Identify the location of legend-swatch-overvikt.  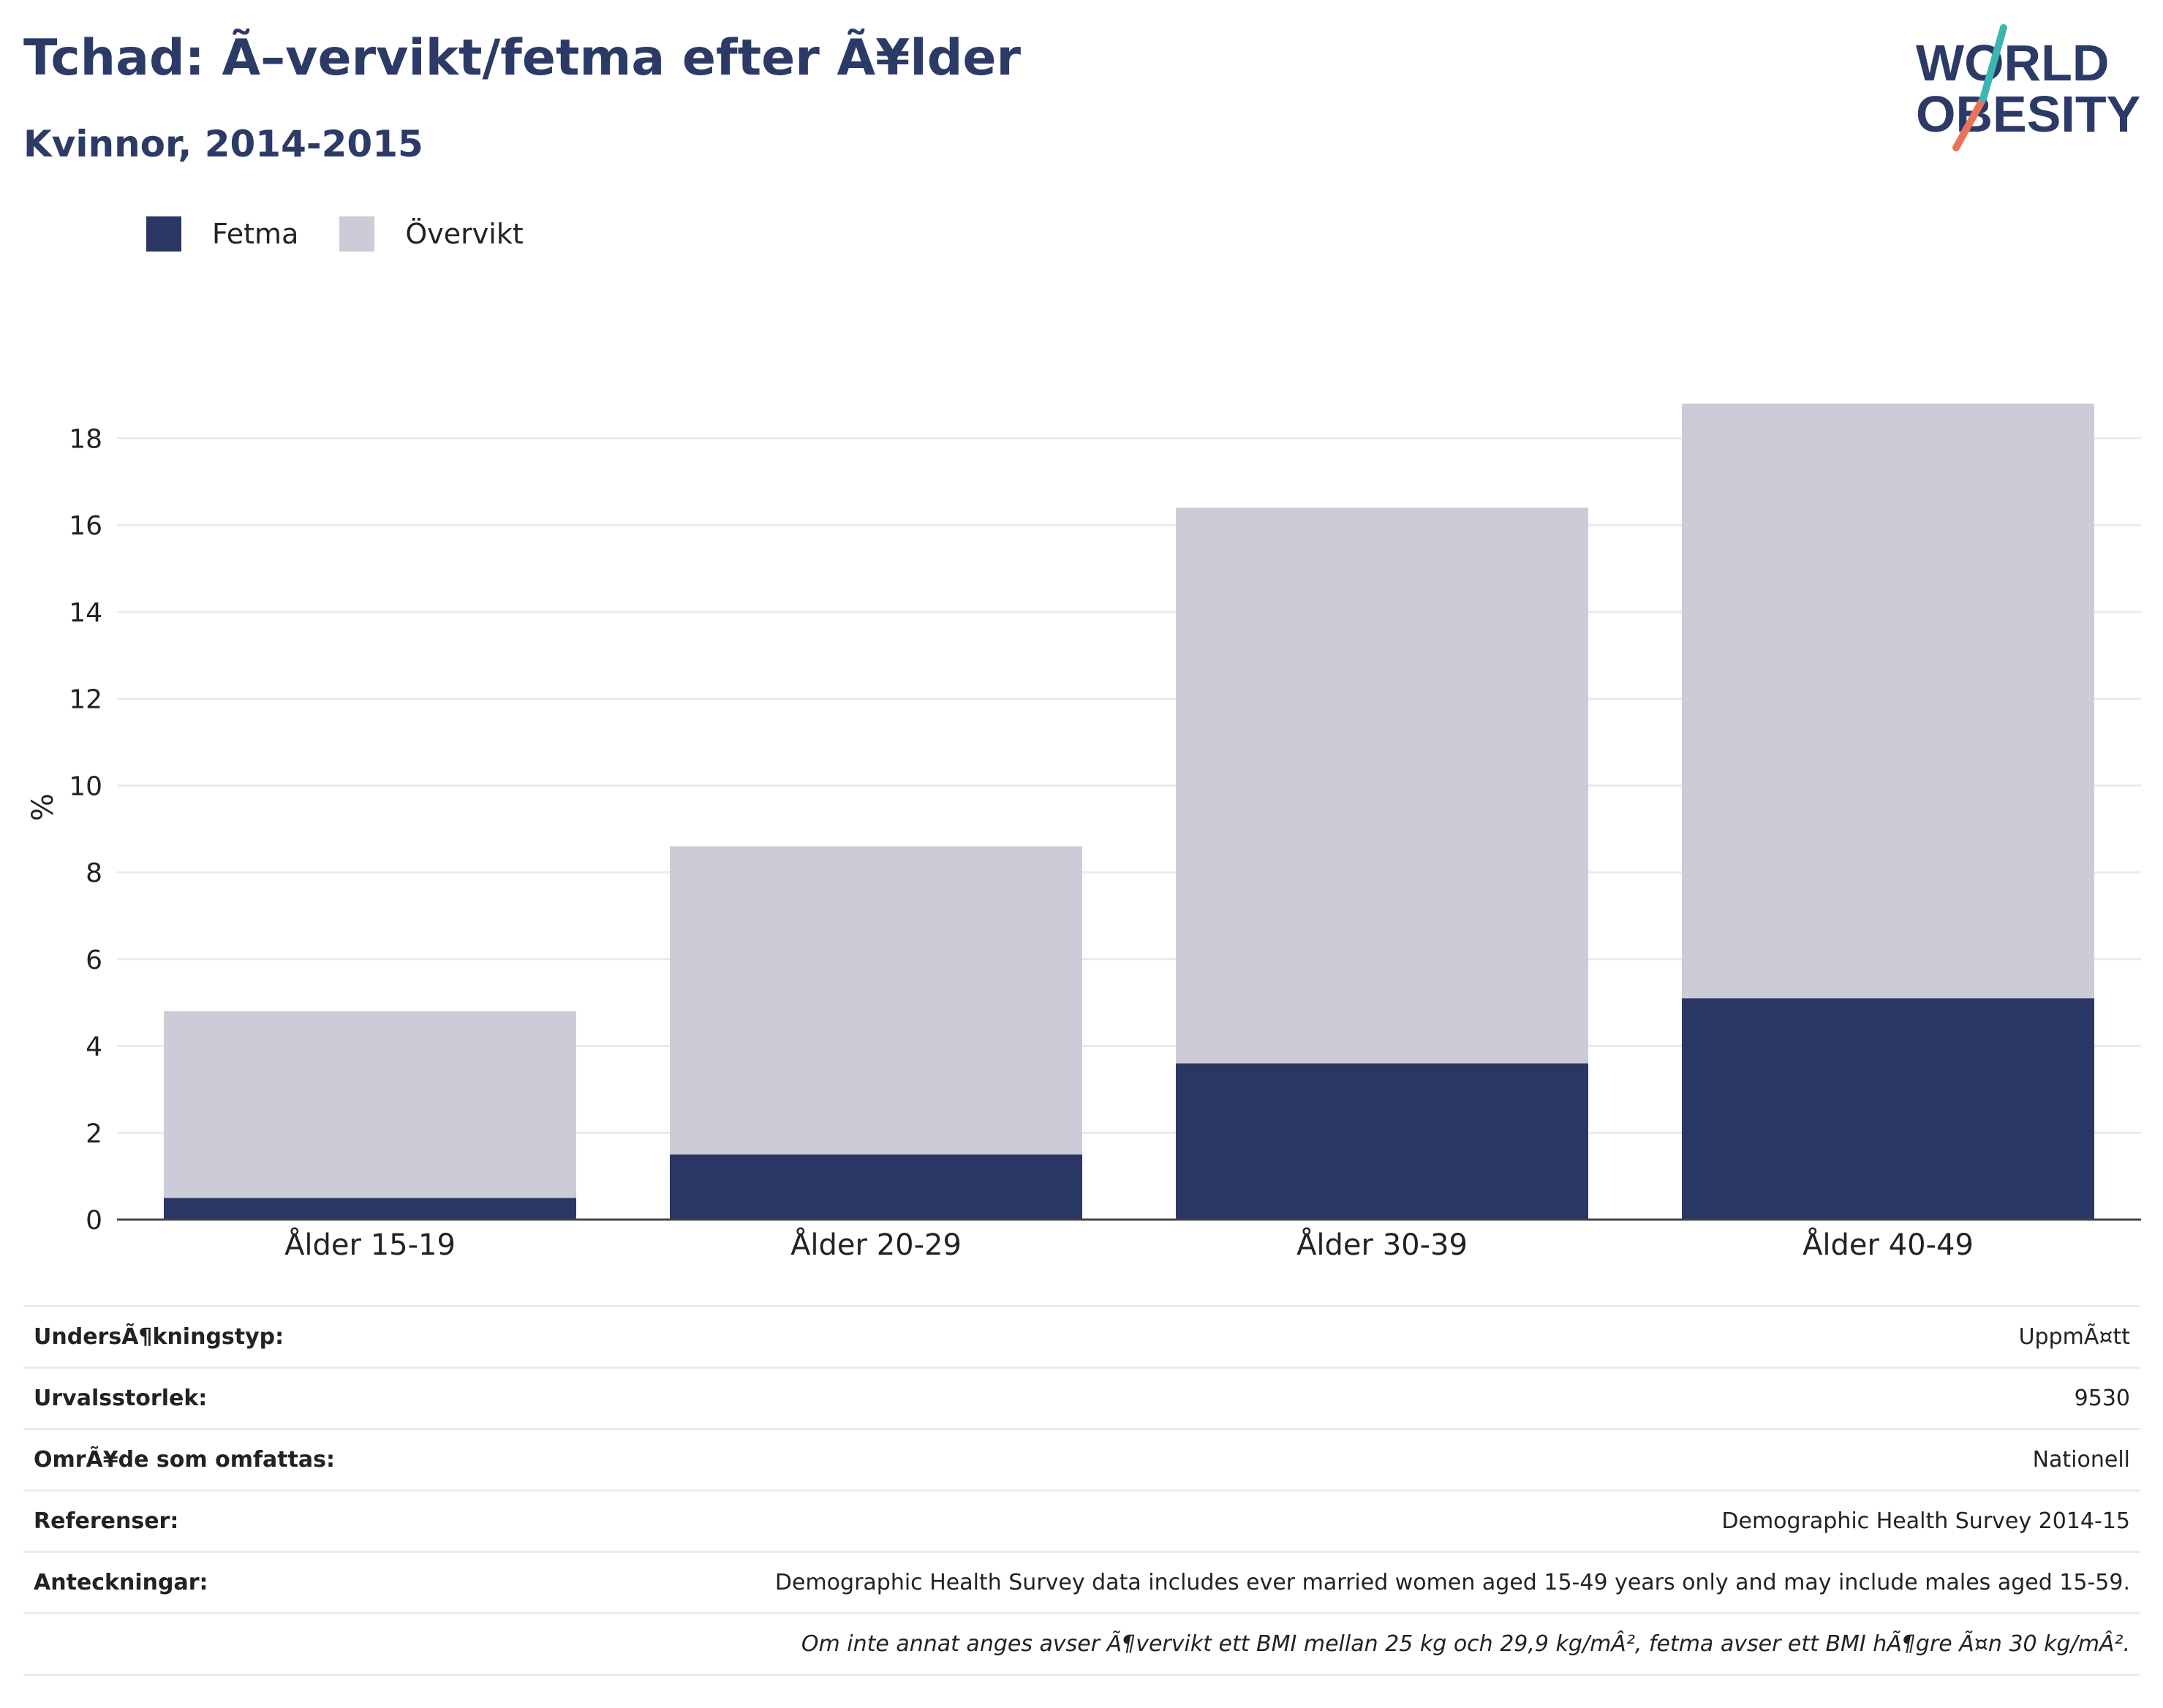
(357, 234).